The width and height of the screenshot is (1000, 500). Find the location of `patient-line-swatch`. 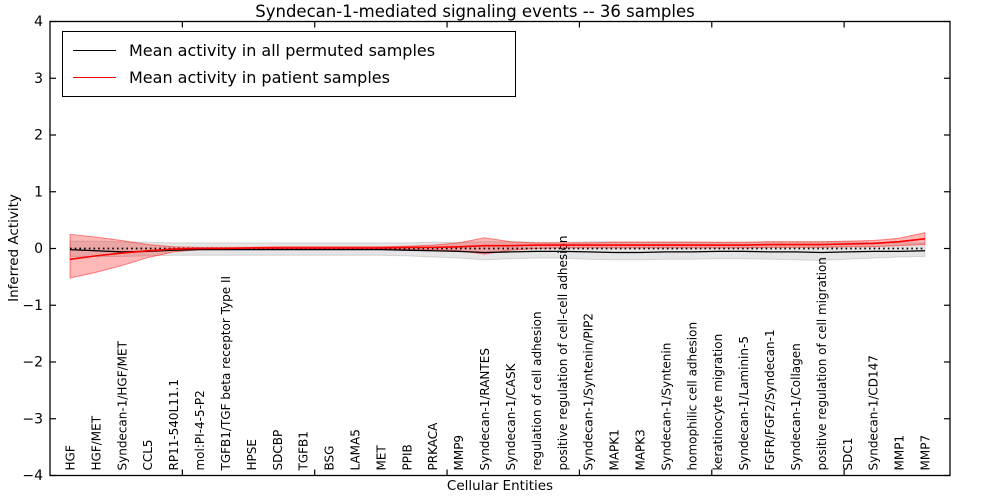

patient-line-swatch is located at coordinates (94, 77).